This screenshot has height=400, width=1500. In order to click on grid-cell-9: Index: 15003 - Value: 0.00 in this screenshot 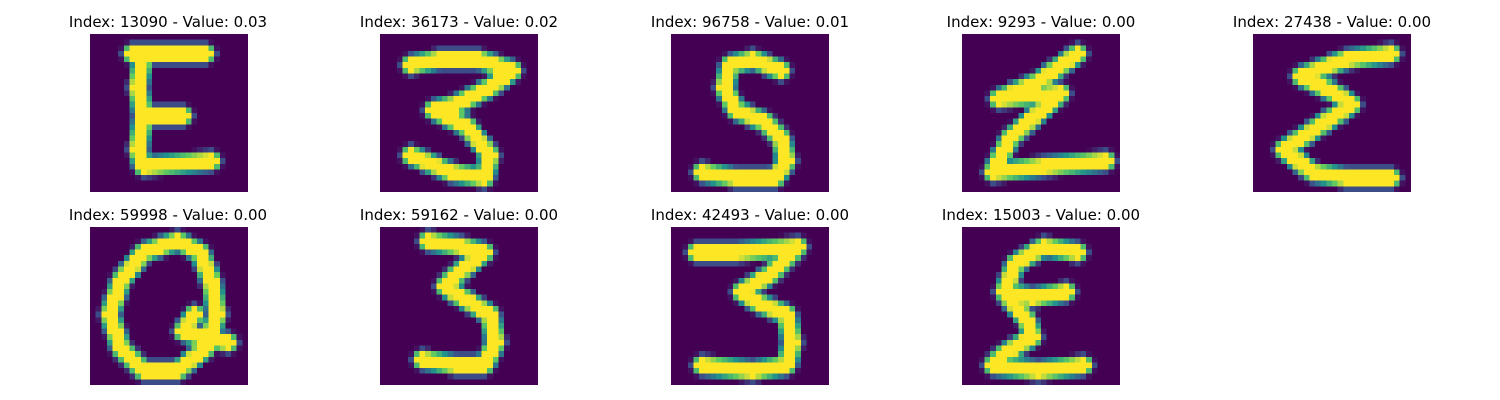, I will do `click(1041, 301)`.